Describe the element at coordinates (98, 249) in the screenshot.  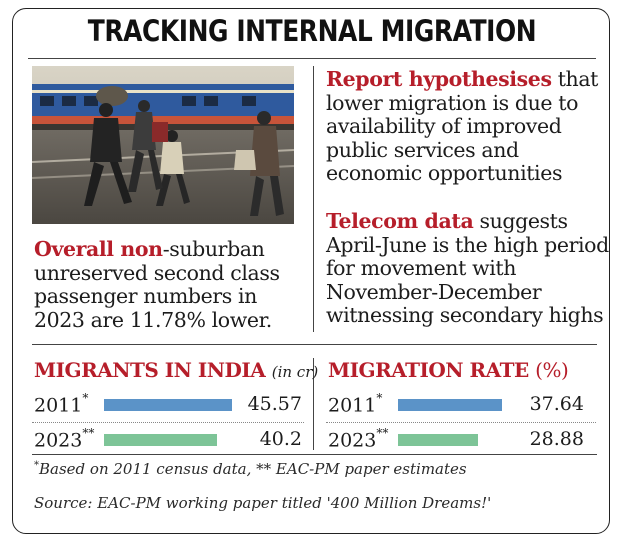
I see `passenger-statistic-lead: Overall non` at that location.